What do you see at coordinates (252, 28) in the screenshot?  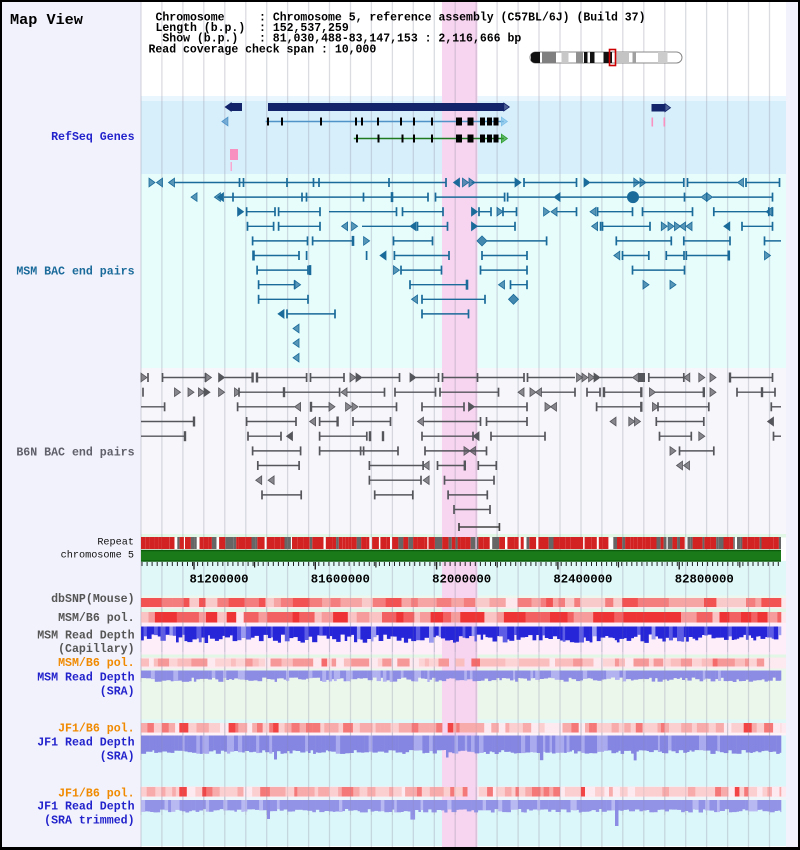 I see `svg-text: Length (b.p.) : 152,537,259` at bounding box center [252, 28].